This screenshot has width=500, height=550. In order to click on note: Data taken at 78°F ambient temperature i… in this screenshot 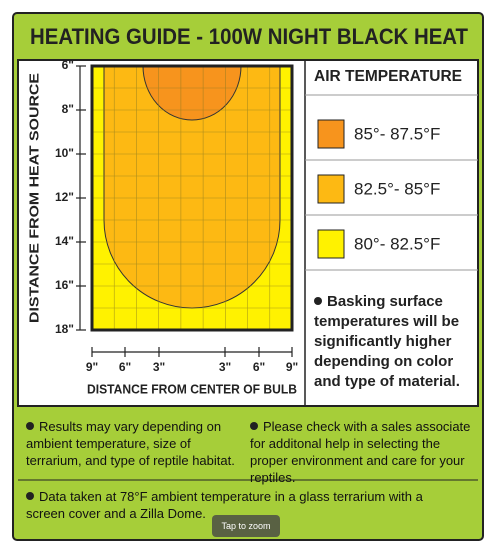, I will do `click(226, 505)`.